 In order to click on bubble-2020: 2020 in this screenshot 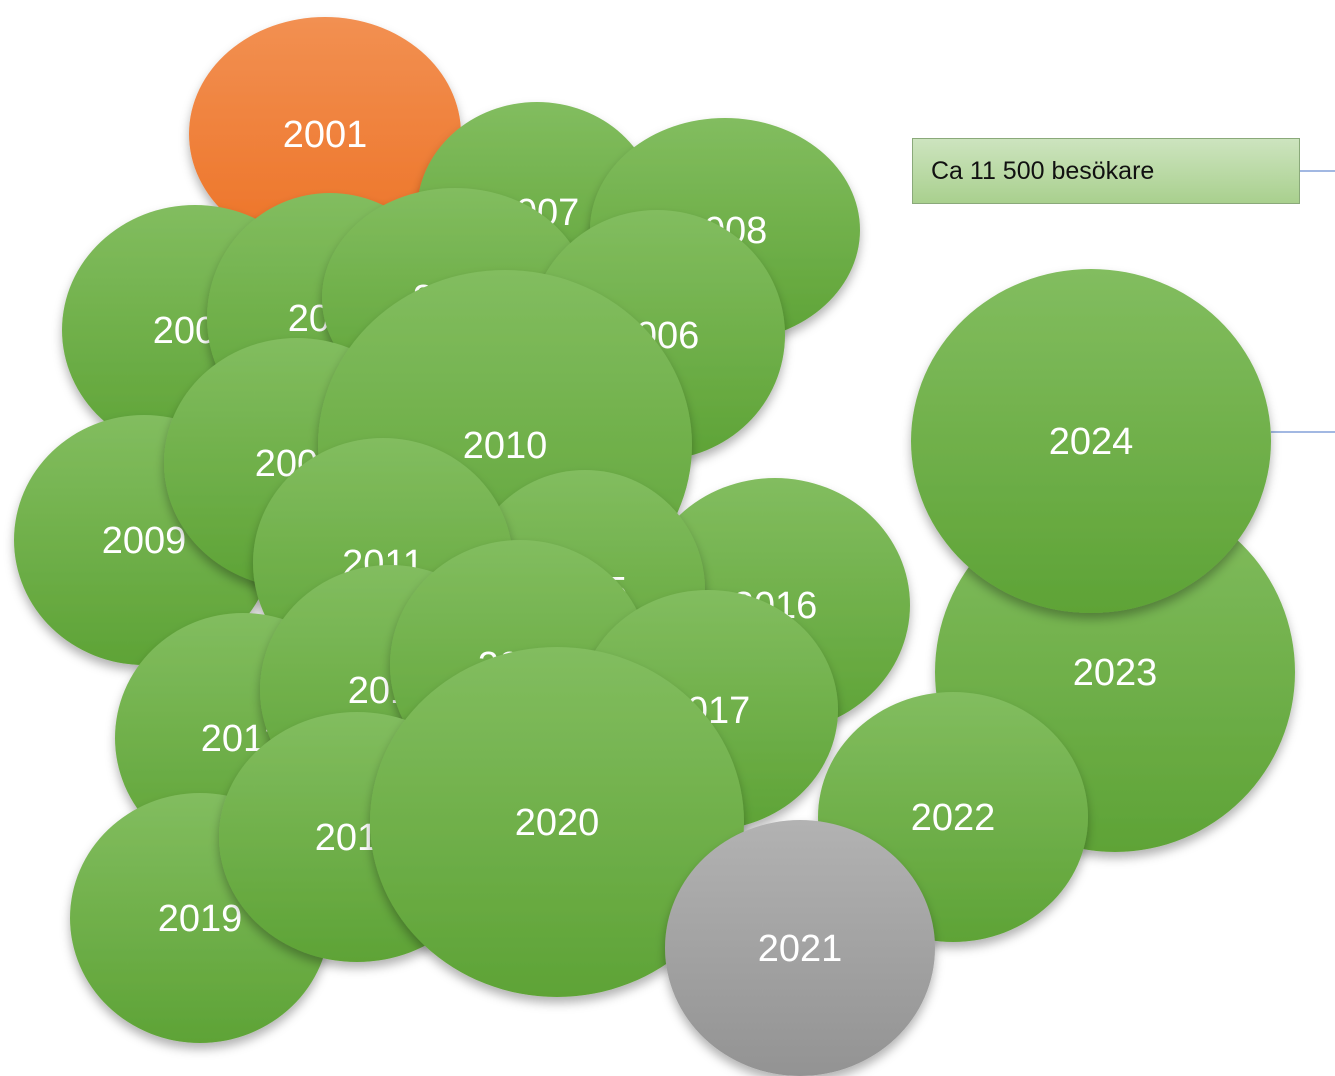, I will do `click(557, 822)`.